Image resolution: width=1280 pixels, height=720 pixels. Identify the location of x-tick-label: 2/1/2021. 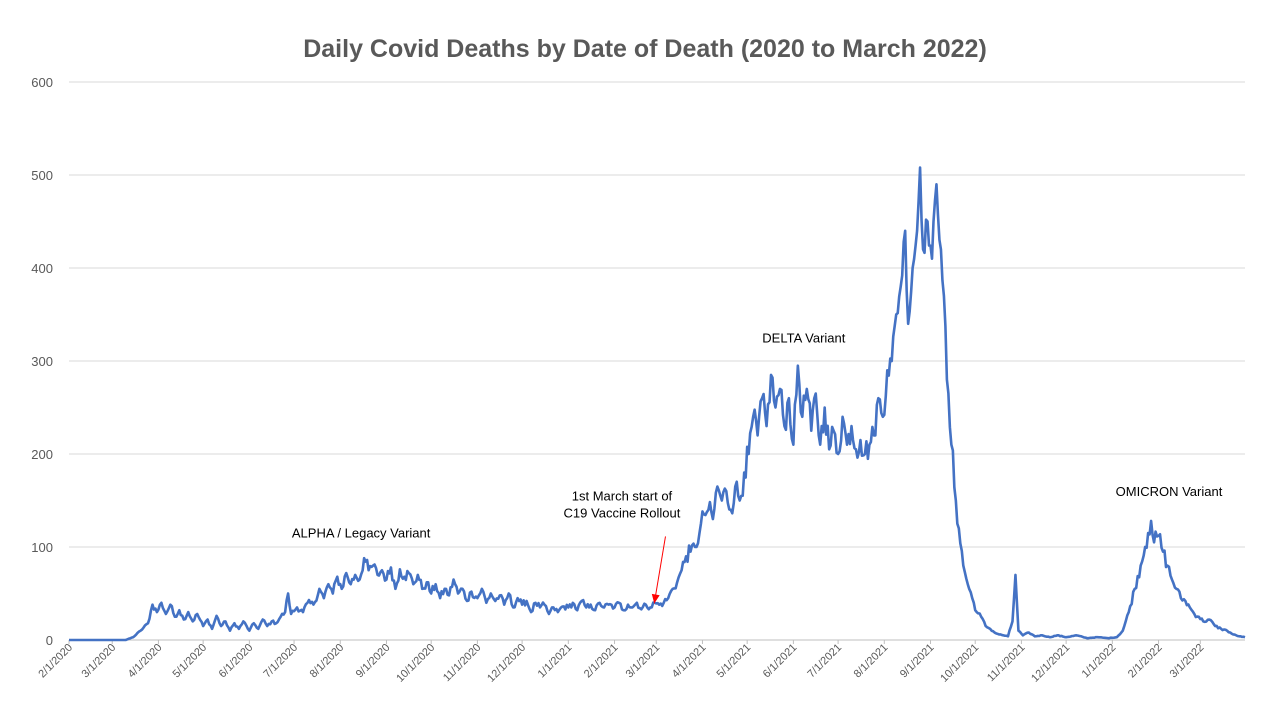
(601, 661).